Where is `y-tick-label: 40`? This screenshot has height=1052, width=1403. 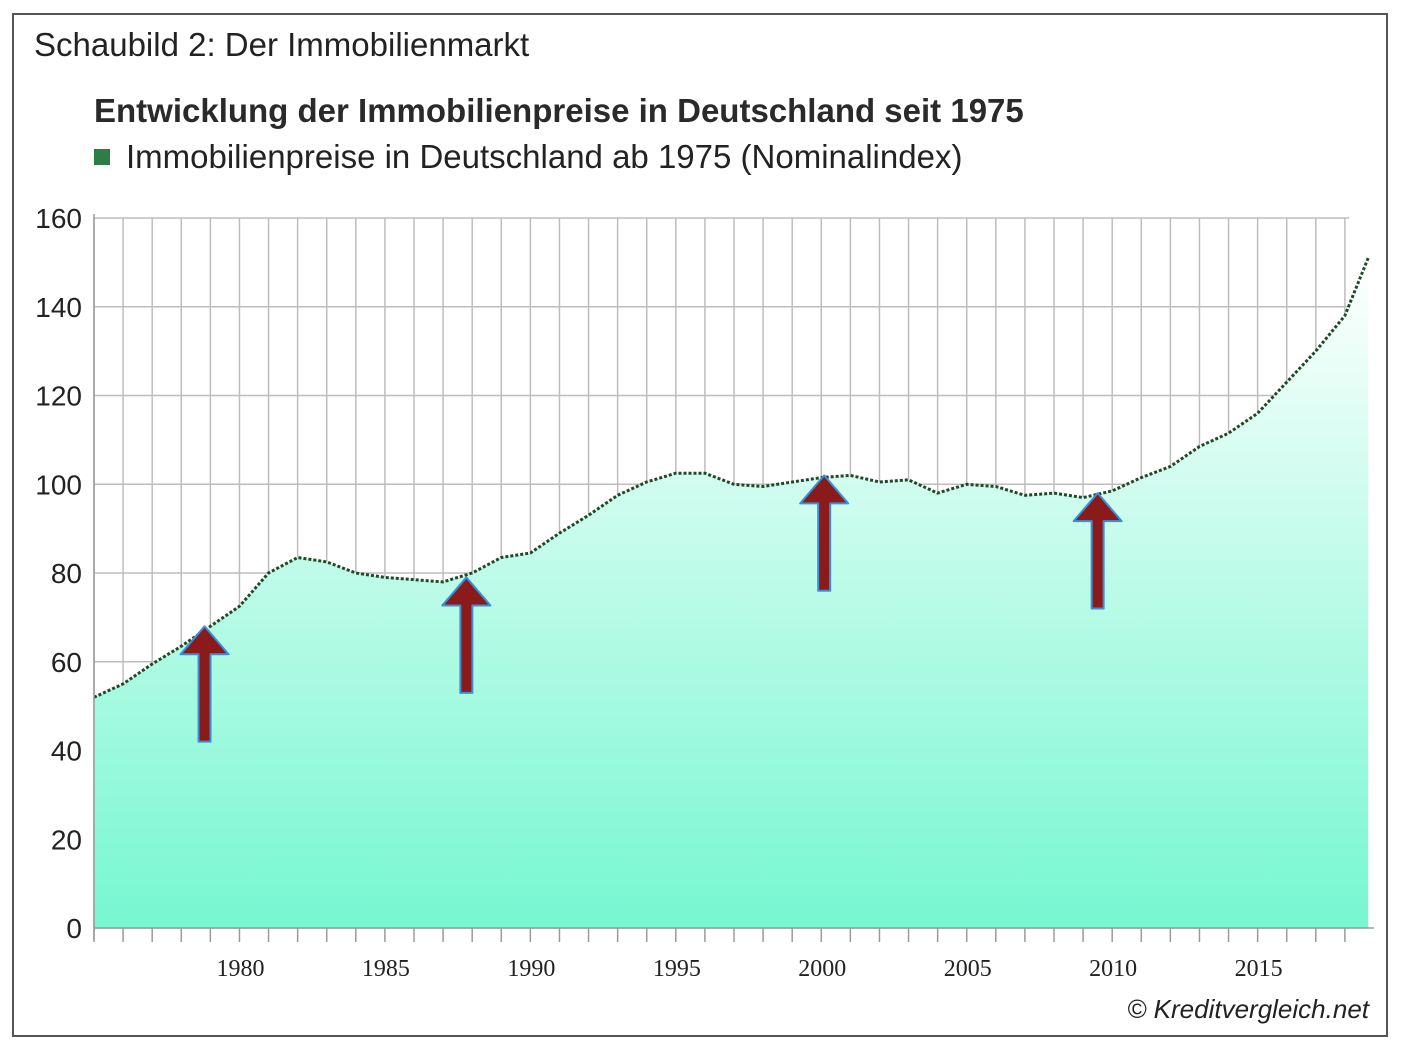
y-tick-label: 40 is located at coordinates (66, 751).